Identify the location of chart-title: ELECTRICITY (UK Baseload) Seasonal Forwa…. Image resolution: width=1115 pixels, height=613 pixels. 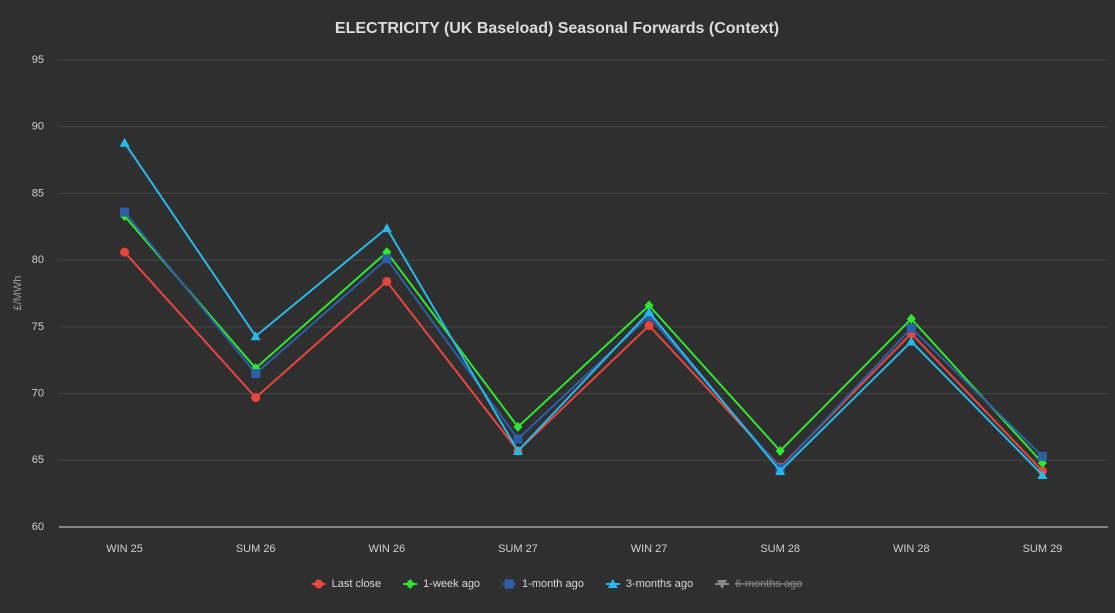
(557, 28).